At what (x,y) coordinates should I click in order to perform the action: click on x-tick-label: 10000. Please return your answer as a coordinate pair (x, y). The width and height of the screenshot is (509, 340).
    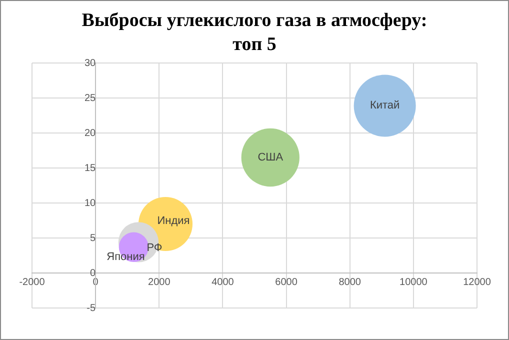
    Looking at the image, I should click on (414, 282).